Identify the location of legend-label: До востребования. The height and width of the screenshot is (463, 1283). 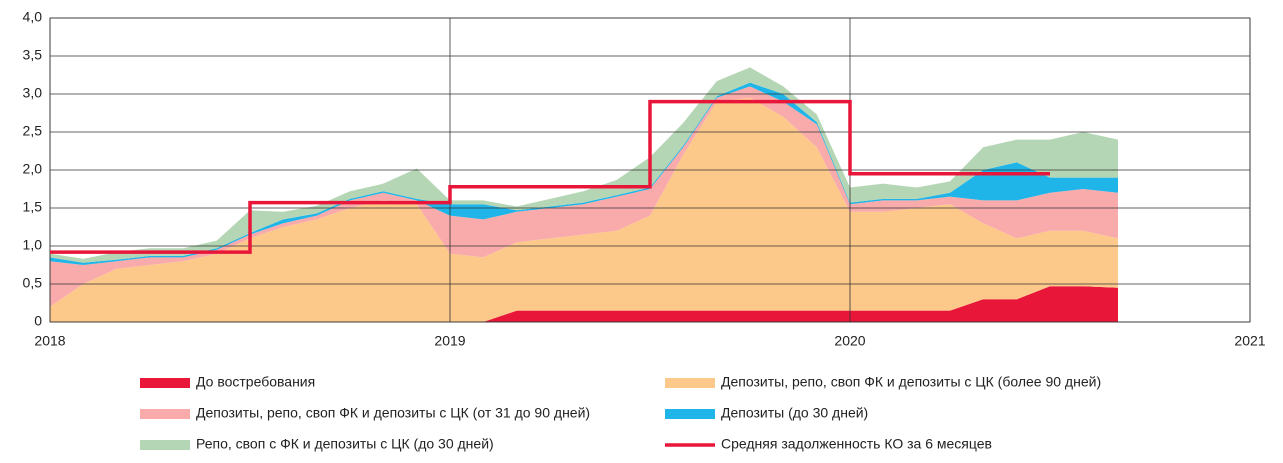
(255, 382).